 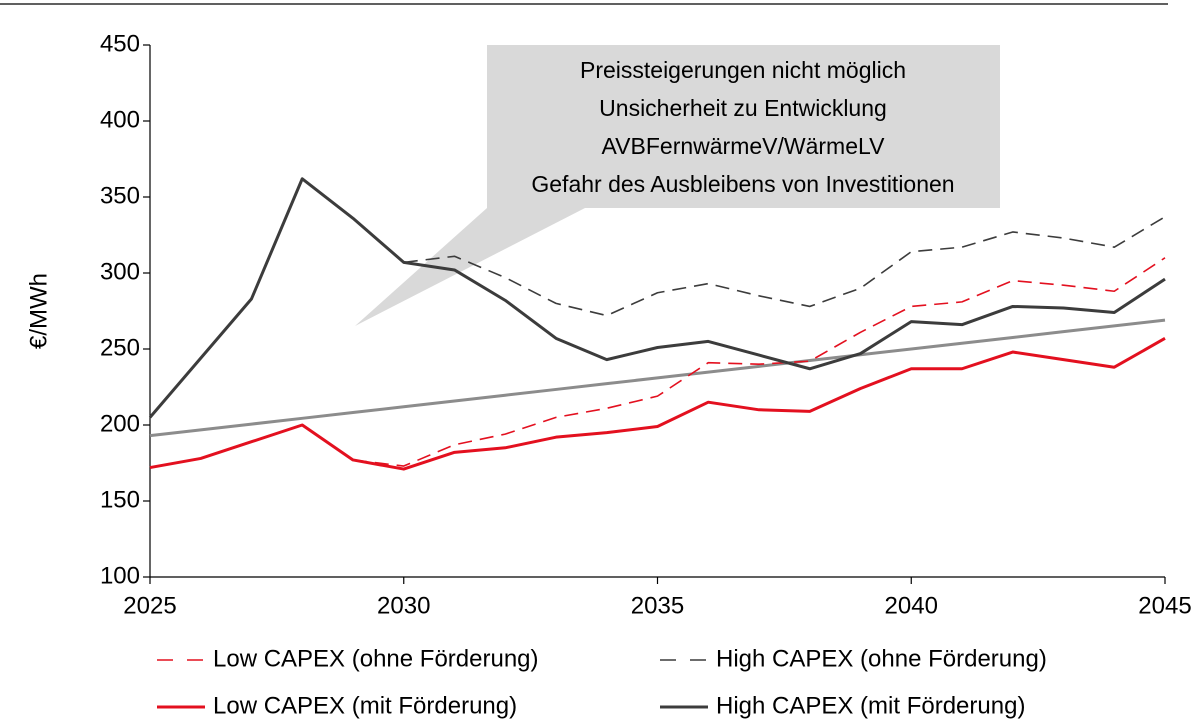 What do you see at coordinates (120, 575) in the screenshot?
I see `y-tick-label: 100` at bounding box center [120, 575].